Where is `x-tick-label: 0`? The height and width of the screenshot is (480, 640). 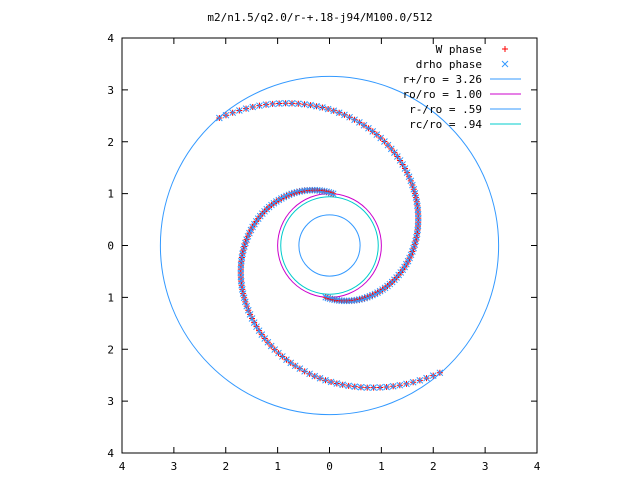 x-tick-label: 0 is located at coordinates (329, 466).